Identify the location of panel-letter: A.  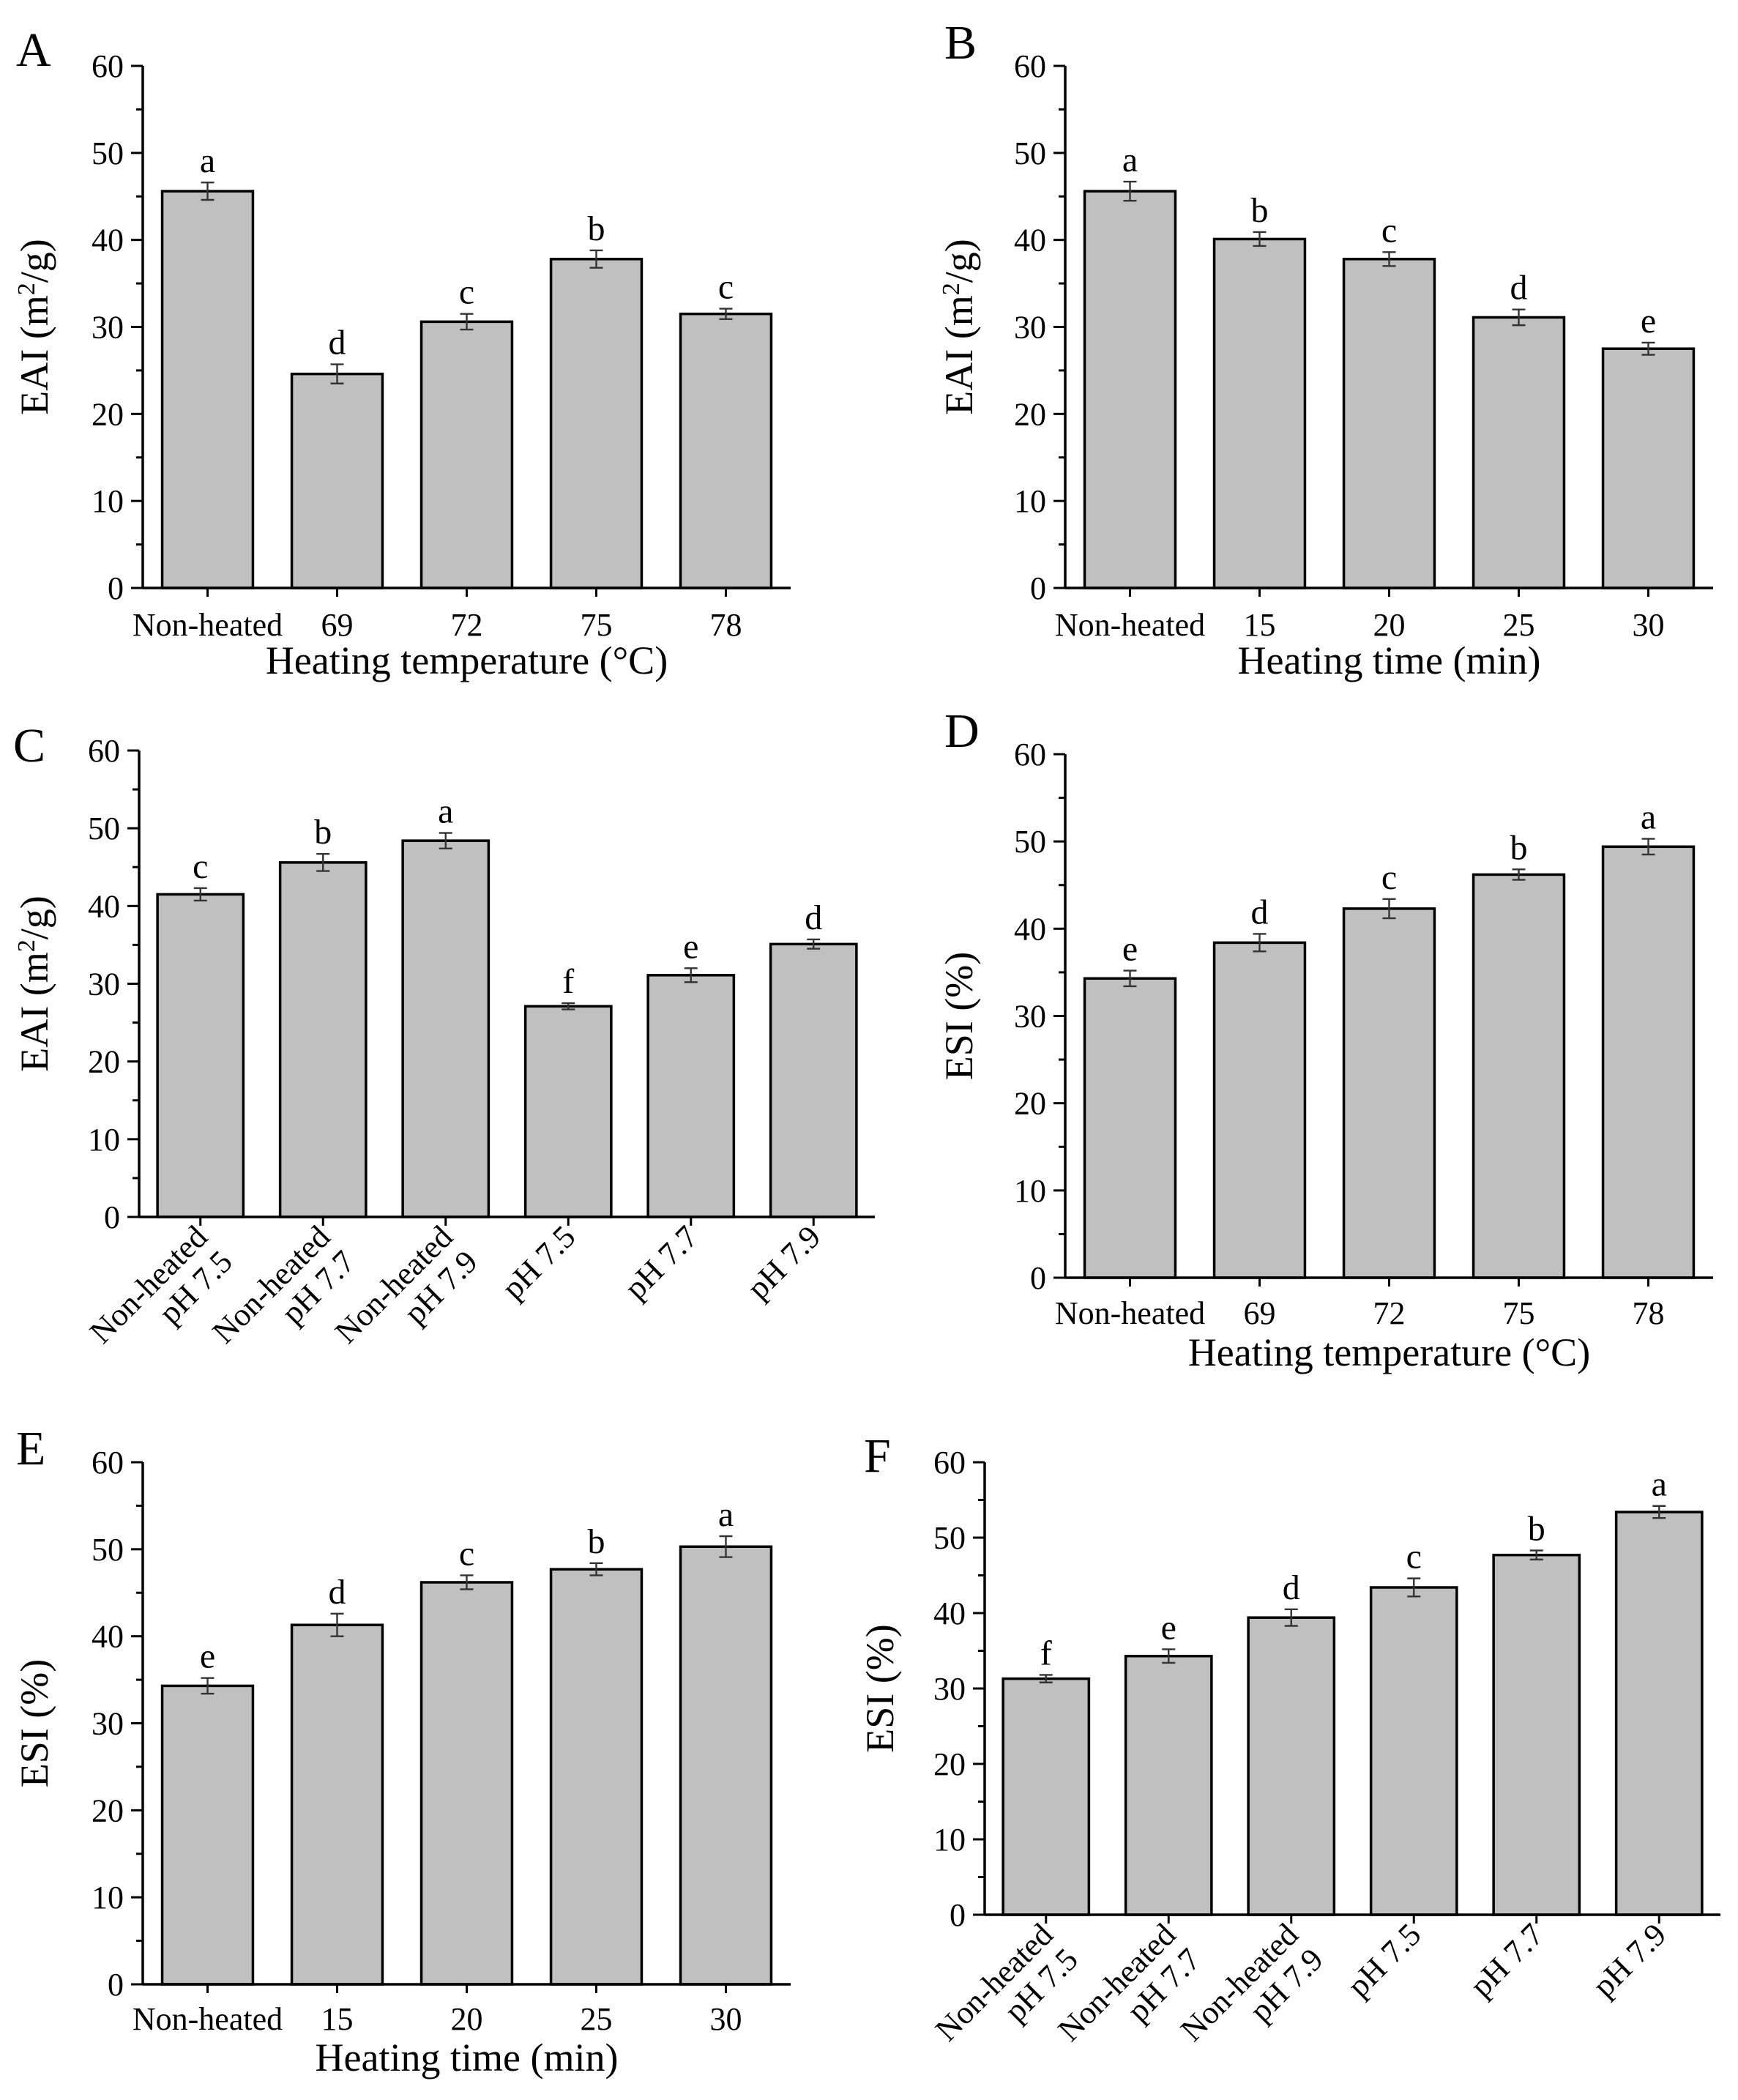
(33, 50).